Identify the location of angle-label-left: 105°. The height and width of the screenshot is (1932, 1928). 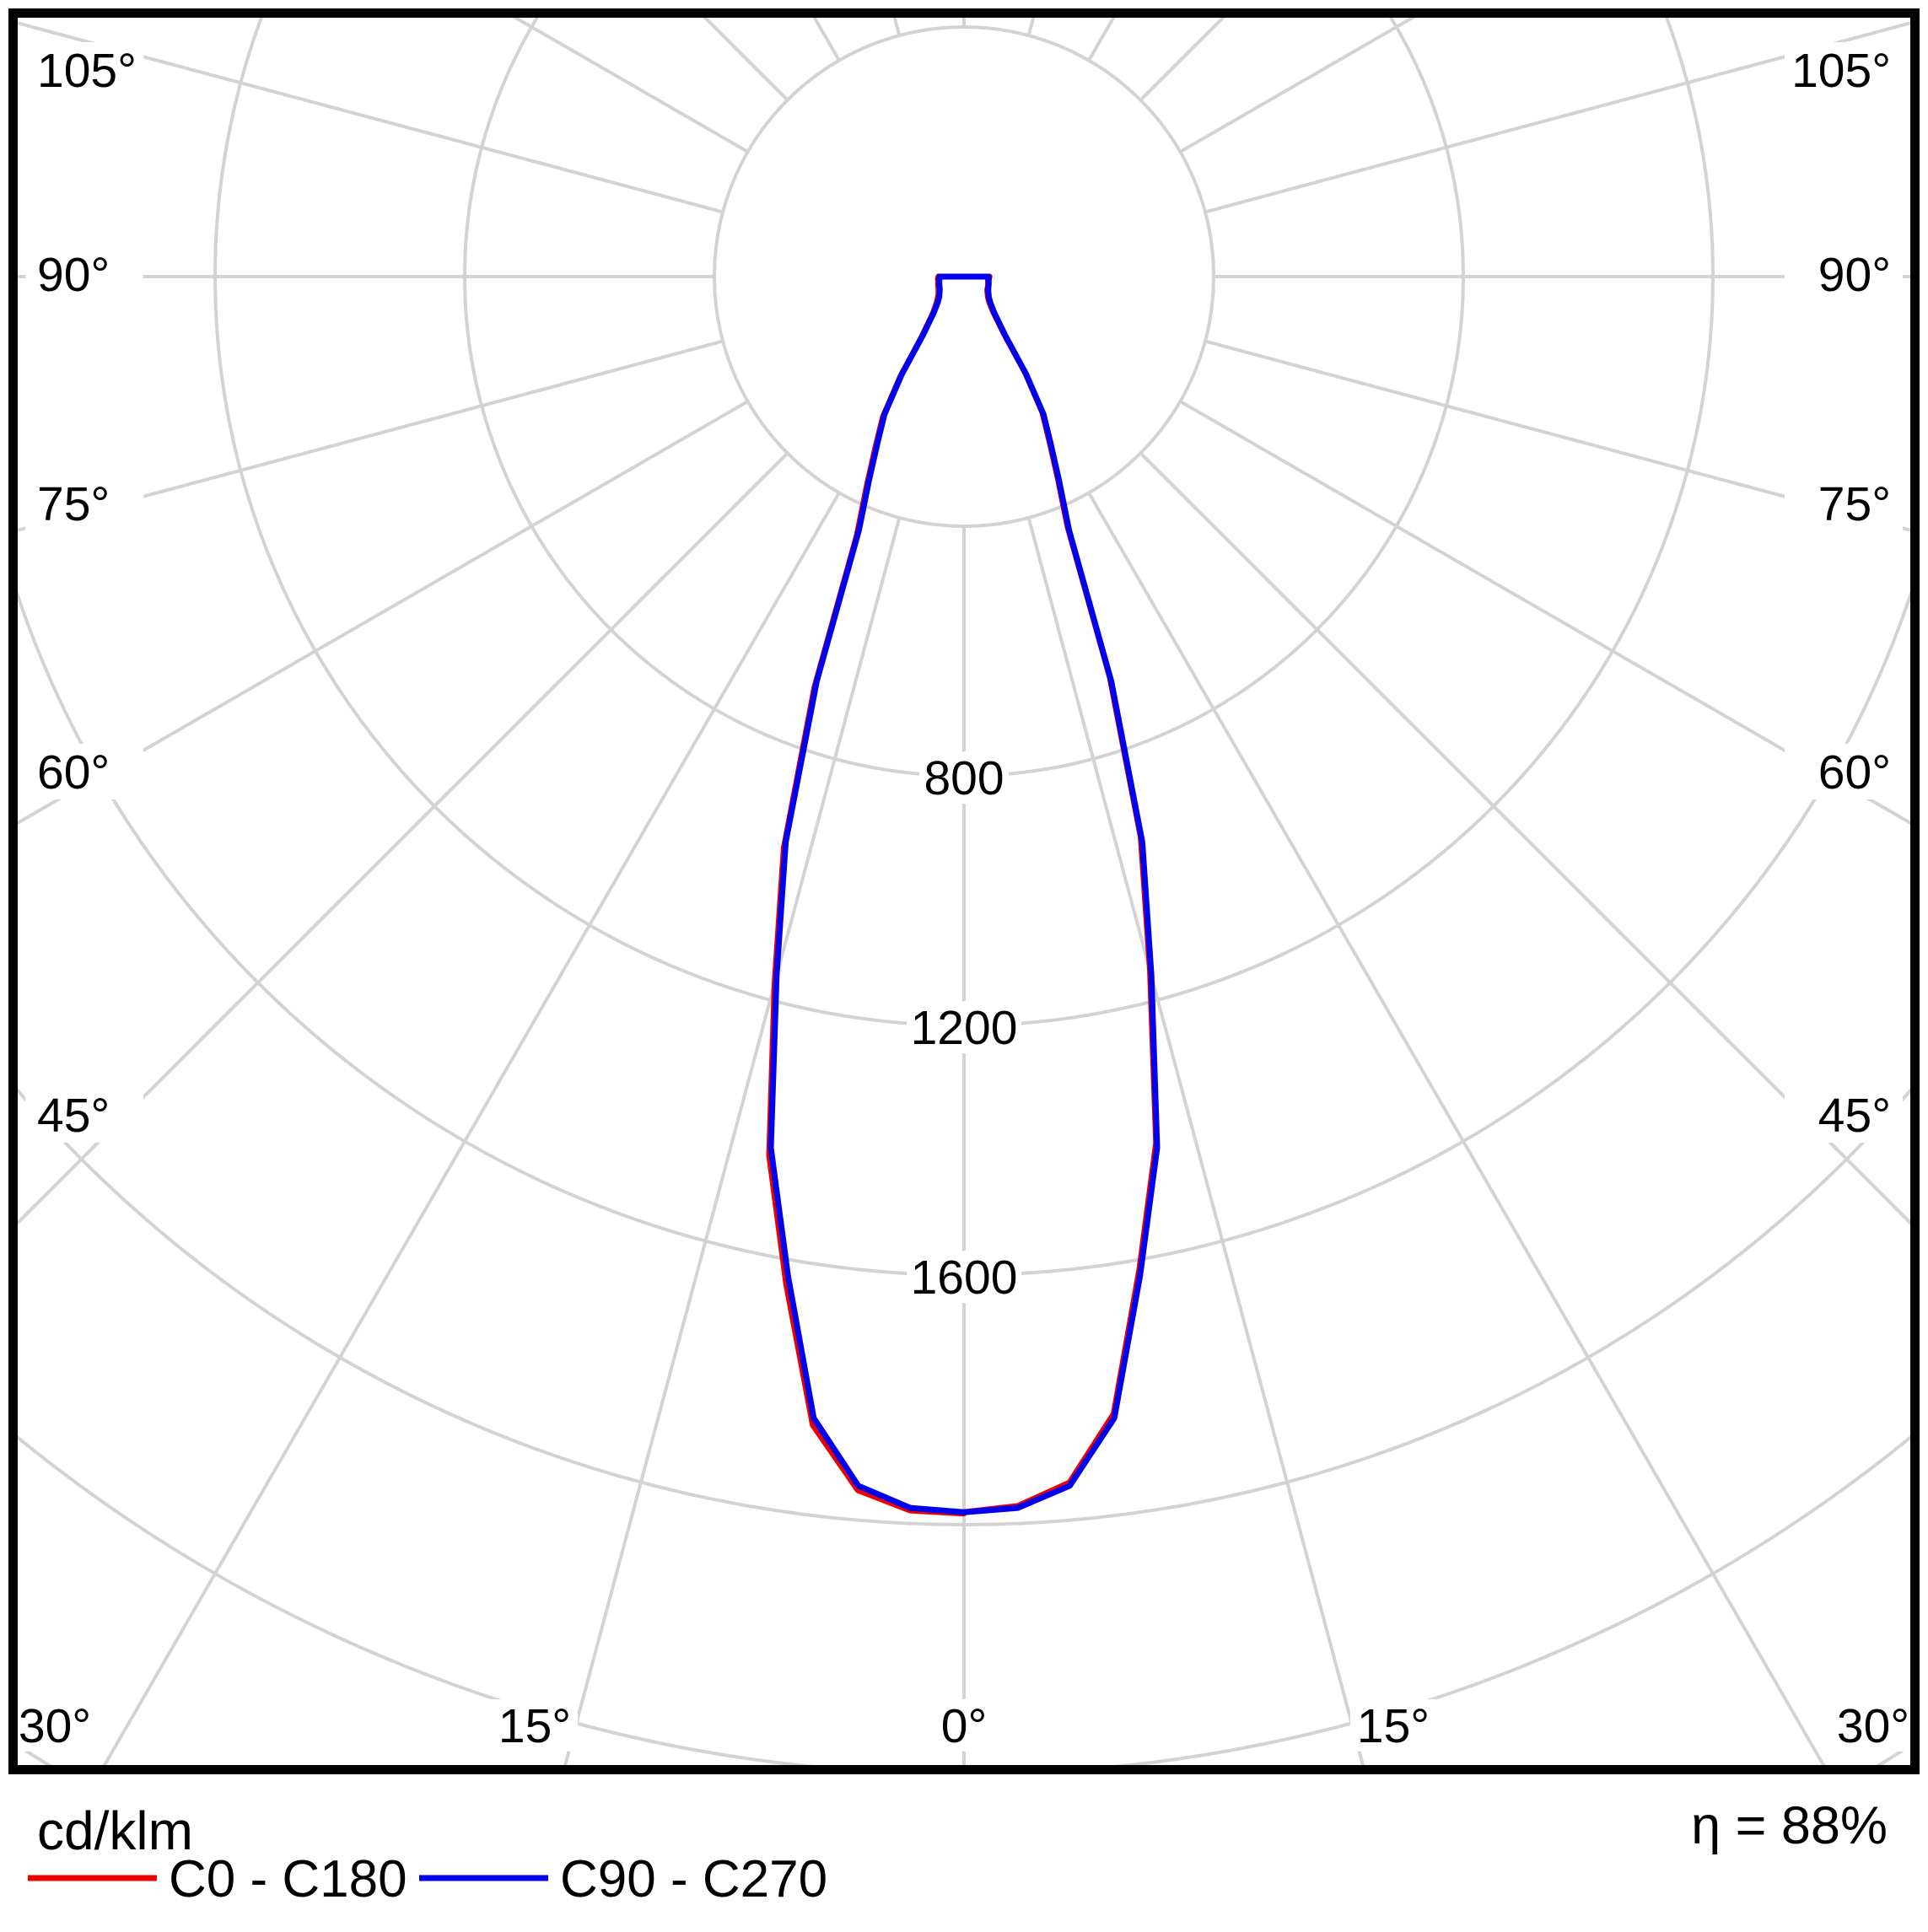
(87, 71).